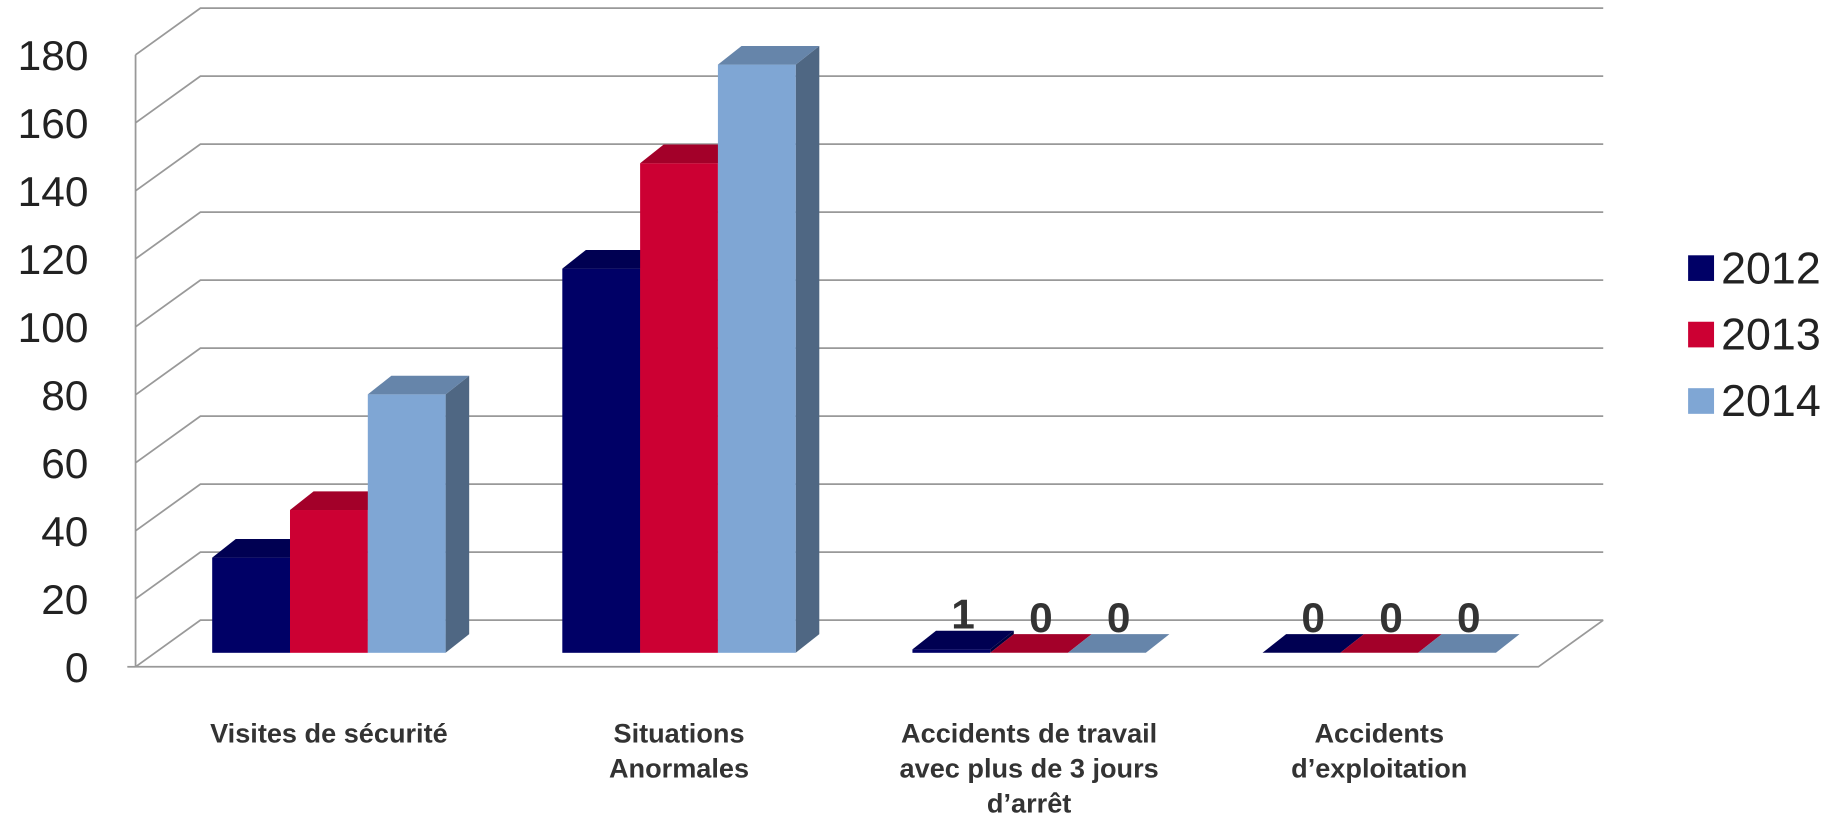 The height and width of the screenshot is (830, 1839). I want to click on x-tick-label-box: Visites de sécurité, so click(329, 733).